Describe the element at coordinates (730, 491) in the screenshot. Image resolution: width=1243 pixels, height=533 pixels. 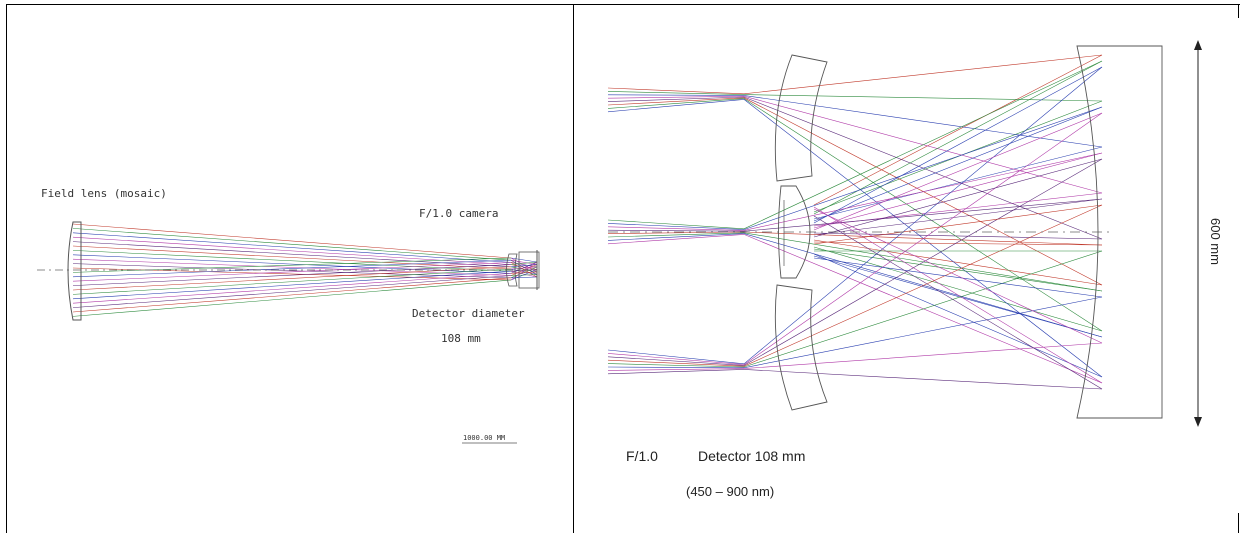
I see `wavelength-range-label: (450 – 900 nm)` at that location.